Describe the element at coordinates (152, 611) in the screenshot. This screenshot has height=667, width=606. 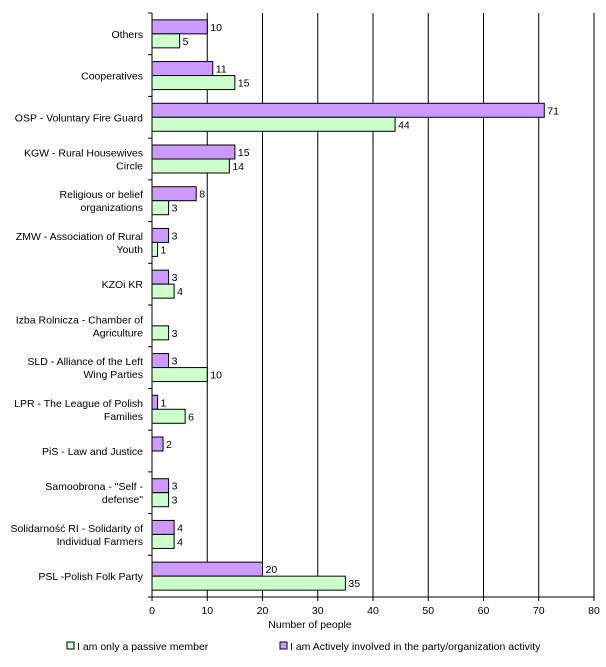
I see `x-tick-label: 0` at that location.